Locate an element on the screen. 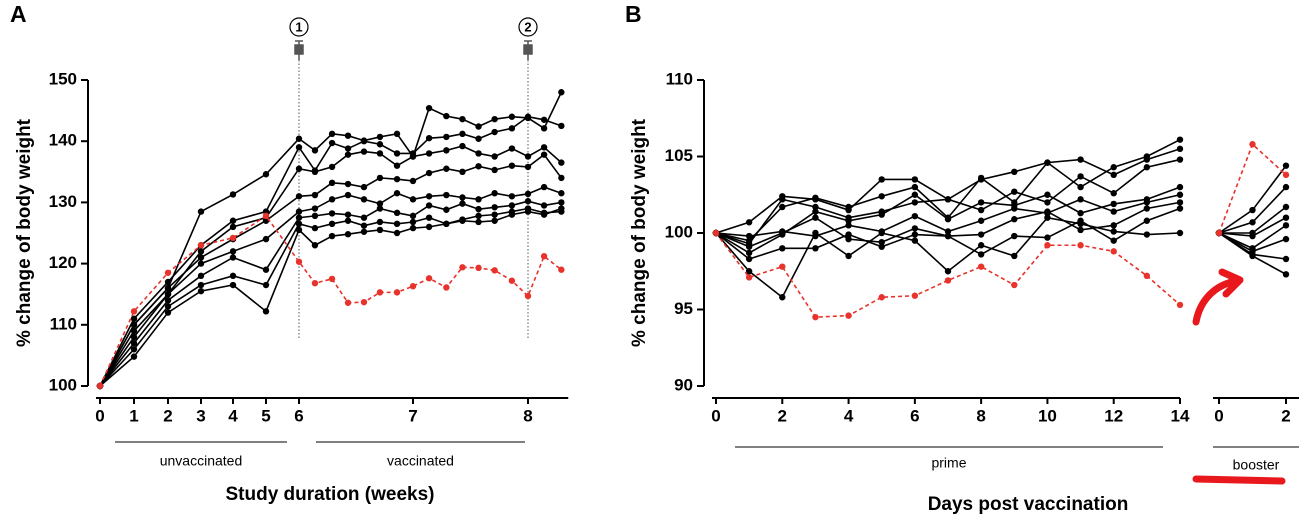 This screenshot has width=1299, height=522. x-tick-label: 3 is located at coordinates (200, 415).